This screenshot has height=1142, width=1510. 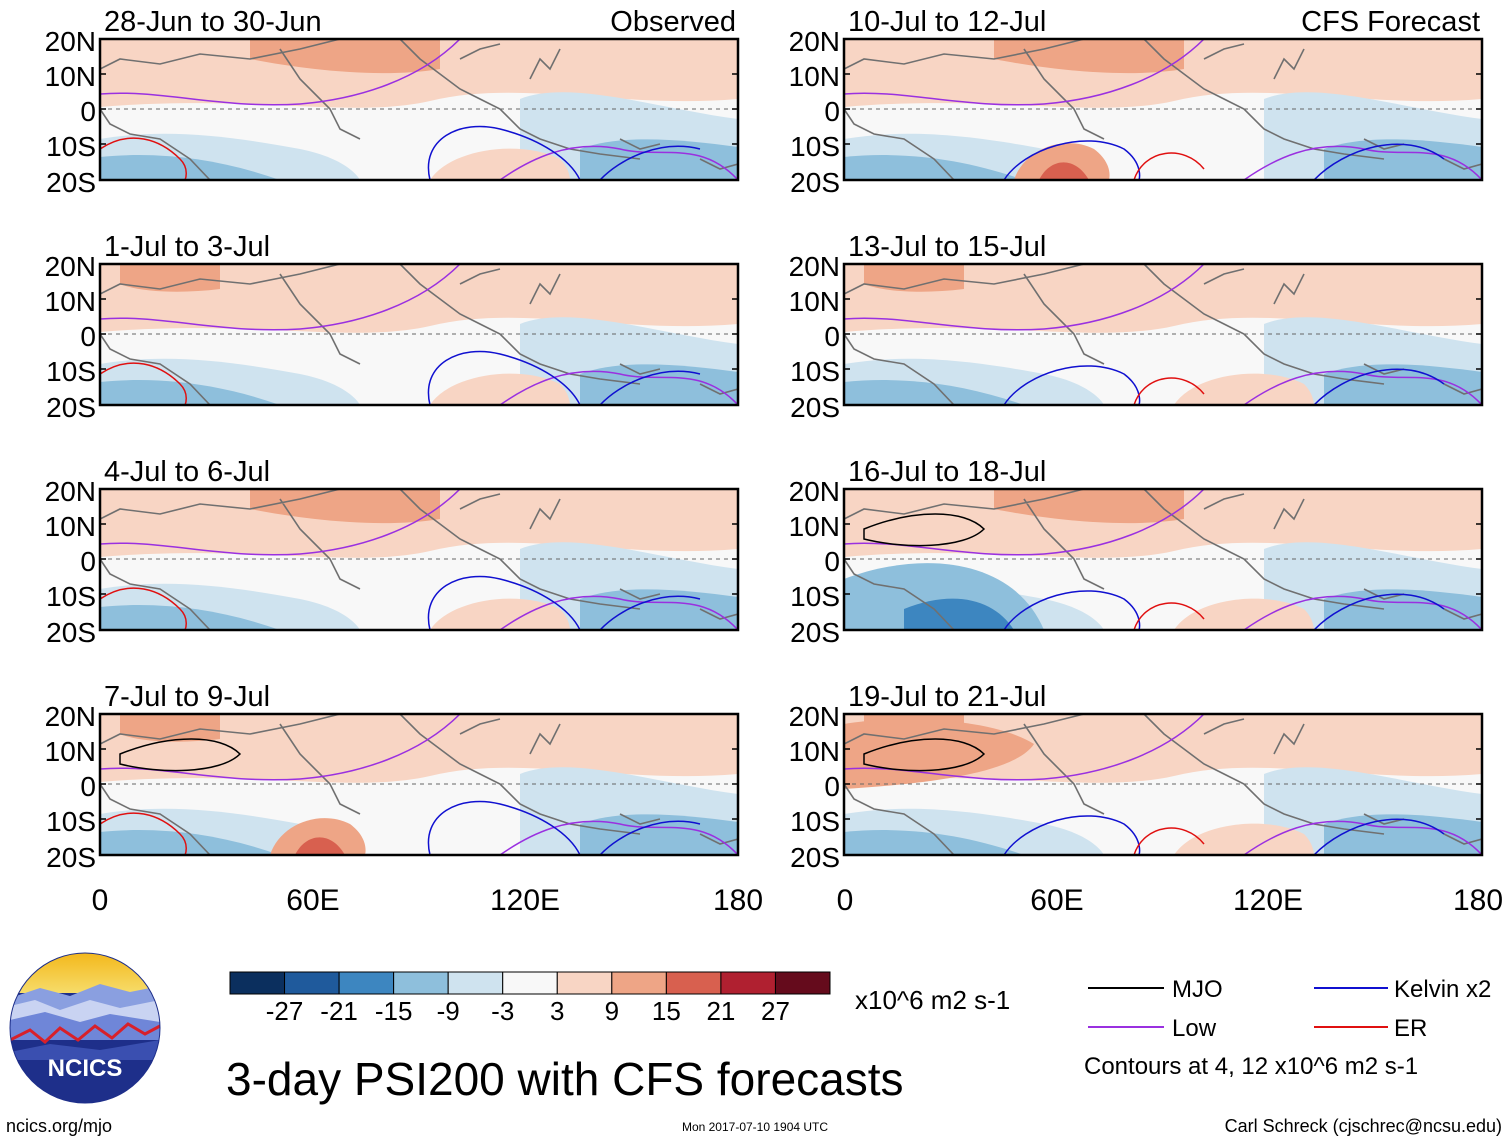 I want to click on map-panel: 20N 10N 0 10S 20S 28-Jun to 30-Jun Observed, so click(x=392, y=102).